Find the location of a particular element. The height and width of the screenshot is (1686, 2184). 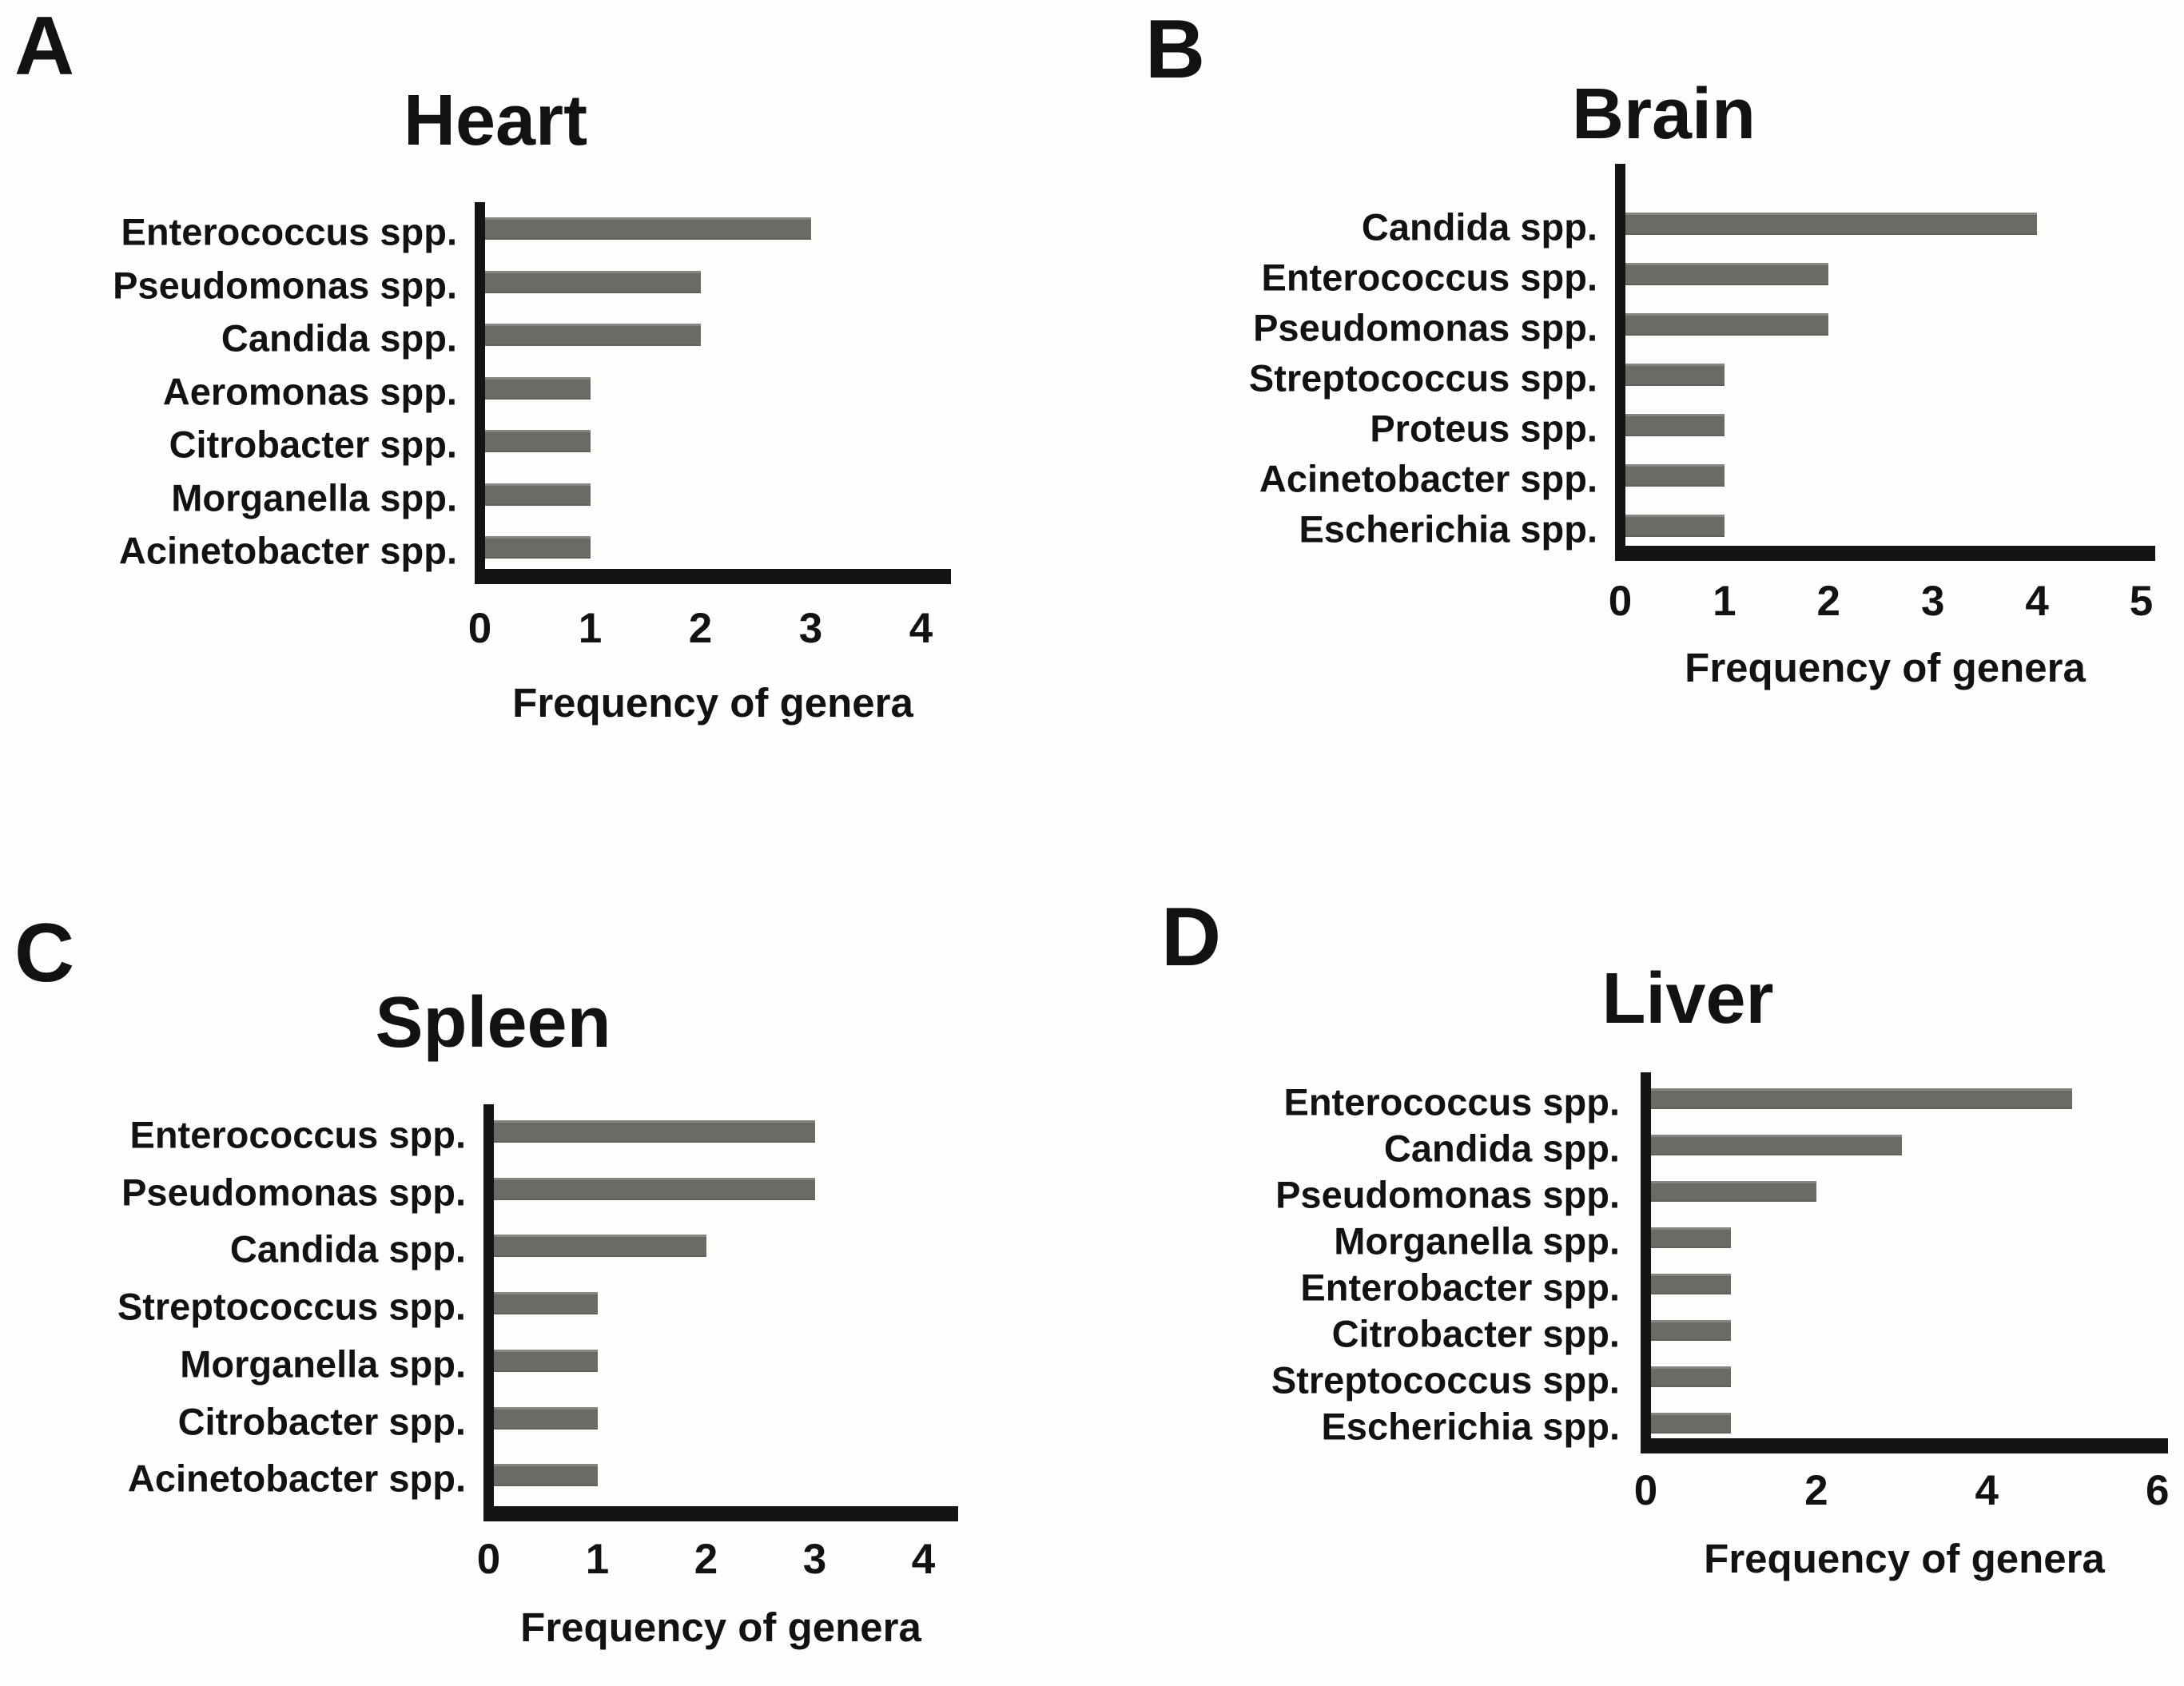

category-label: Enterobacter spp. is located at coordinates (1460, 1288).